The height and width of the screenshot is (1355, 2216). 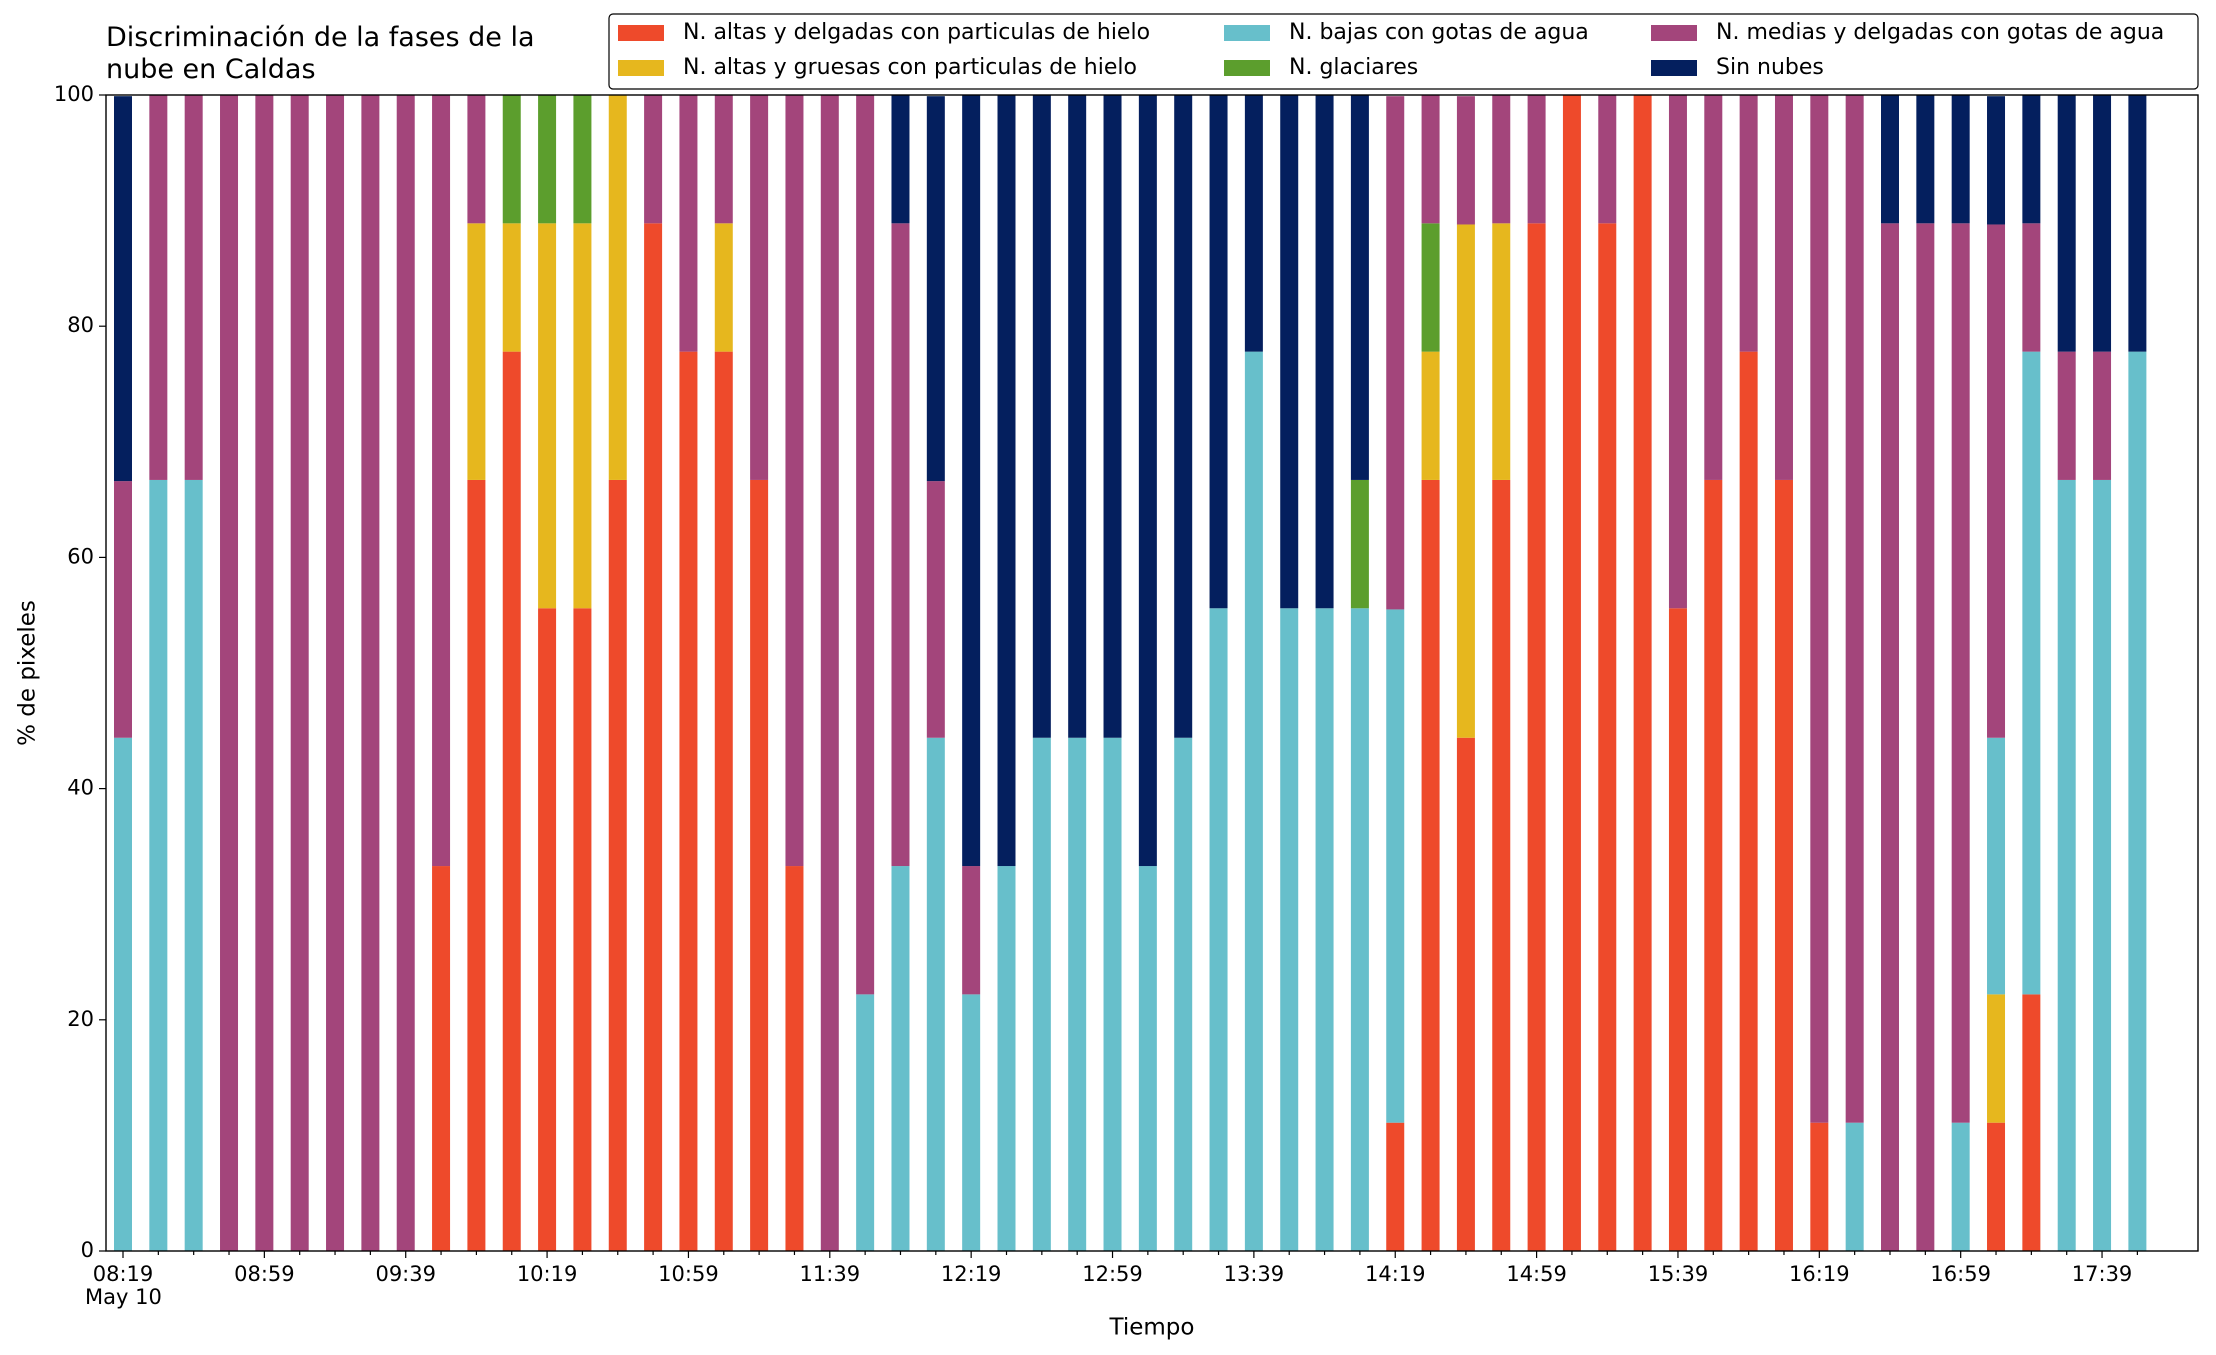 What do you see at coordinates (123, 1297) in the screenshot?
I see `x-date-label: May 10` at bounding box center [123, 1297].